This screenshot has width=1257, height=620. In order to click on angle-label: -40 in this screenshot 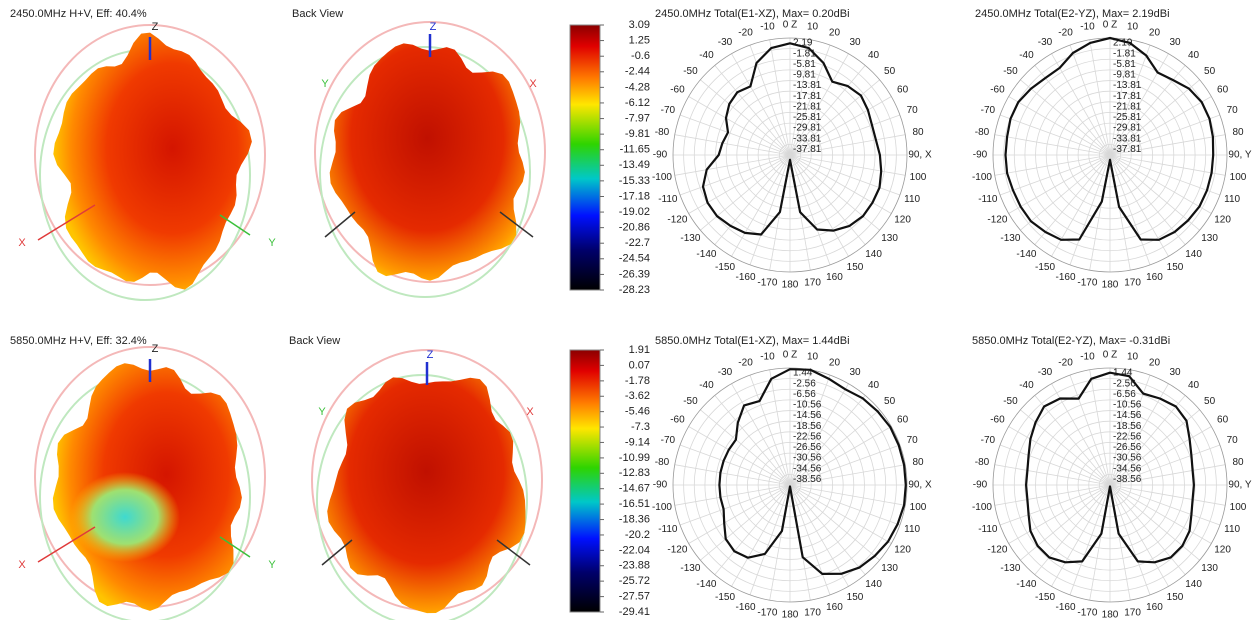, I will do `click(706, 55)`.